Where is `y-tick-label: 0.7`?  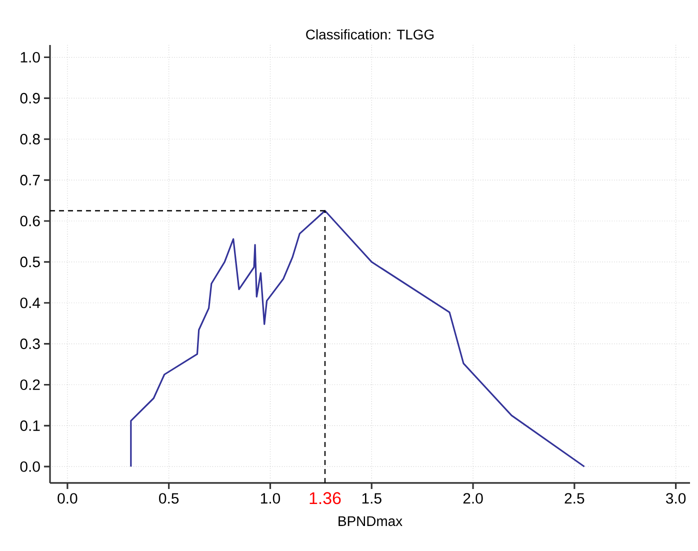 y-tick-label: 0.7 is located at coordinates (30, 180).